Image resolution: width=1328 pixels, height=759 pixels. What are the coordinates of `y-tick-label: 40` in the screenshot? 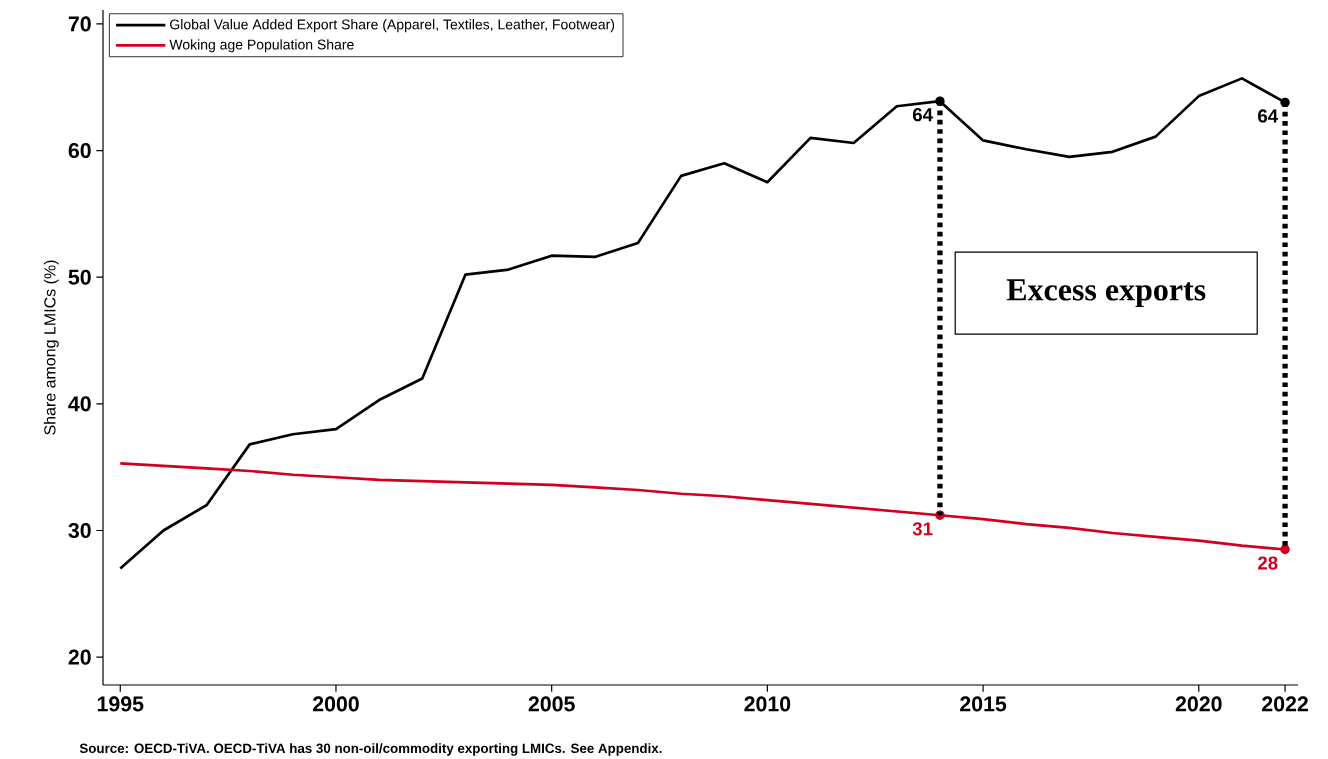 It's located at (79, 404).